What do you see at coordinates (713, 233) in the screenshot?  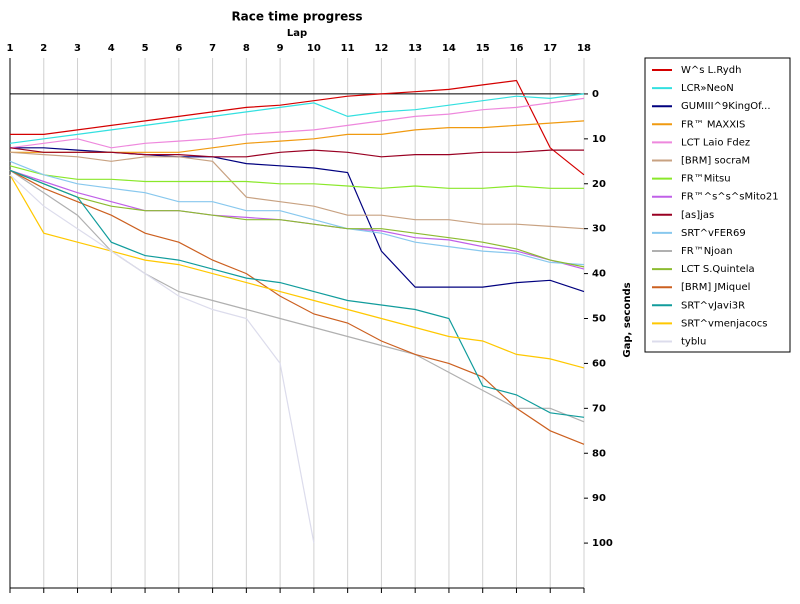 I see `legend-label: SRT^vFER69` at bounding box center [713, 233].